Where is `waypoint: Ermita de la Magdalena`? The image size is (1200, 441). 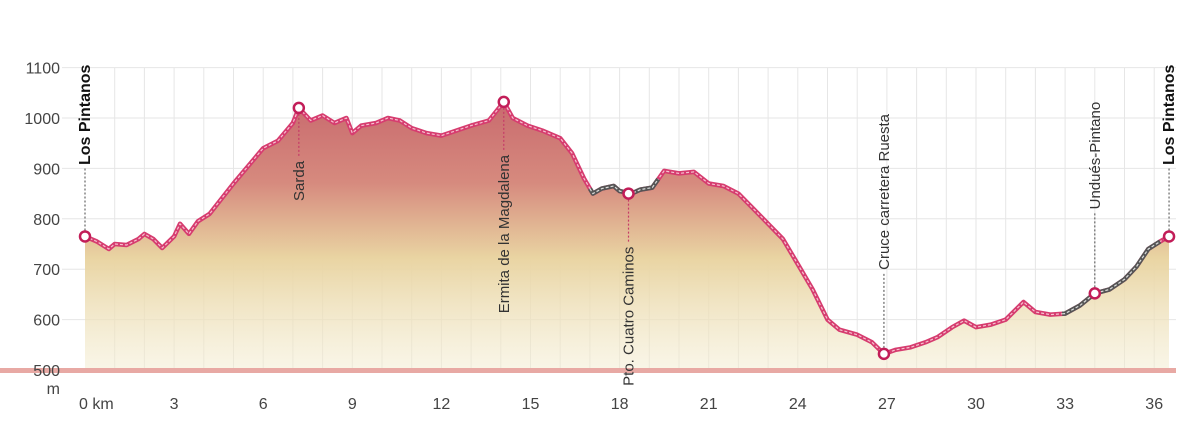
waypoint: Ermita de la Magdalena is located at coordinates (504, 204).